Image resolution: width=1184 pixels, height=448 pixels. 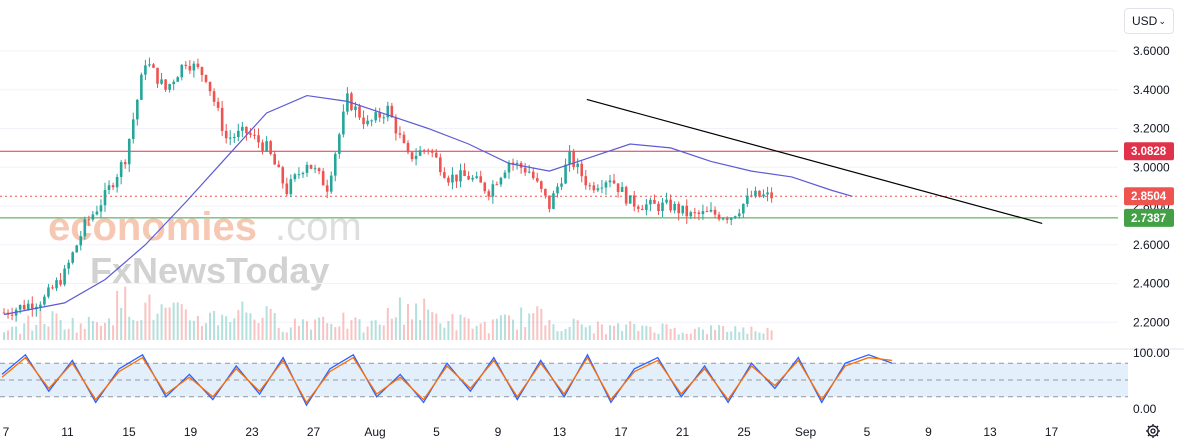 What do you see at coordinates (1151, 284) in the screenshot?
I see `price-tick-label: 2.4000` at bounding box center [1151, 284].